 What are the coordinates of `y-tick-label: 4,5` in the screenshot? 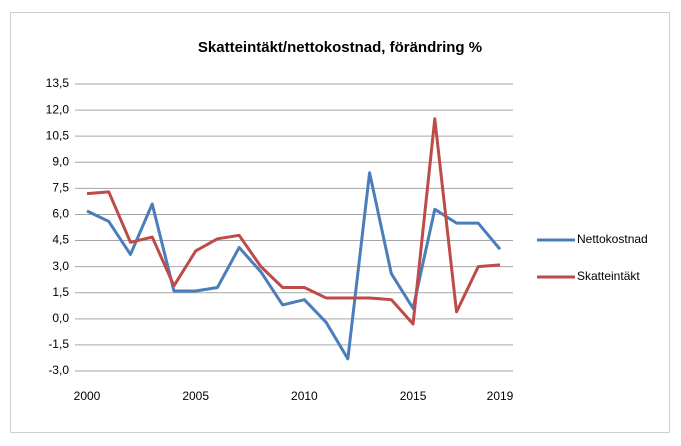 It's located at (60, 240).